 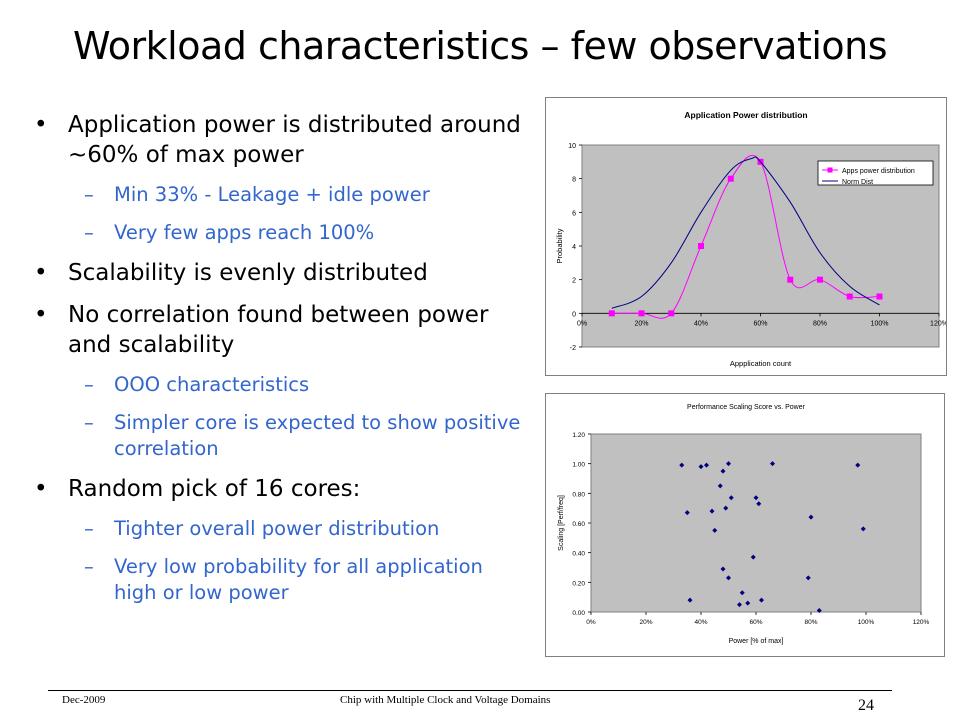 I want to click on y-tick-label: 0.60, so click(x=578, y=524).